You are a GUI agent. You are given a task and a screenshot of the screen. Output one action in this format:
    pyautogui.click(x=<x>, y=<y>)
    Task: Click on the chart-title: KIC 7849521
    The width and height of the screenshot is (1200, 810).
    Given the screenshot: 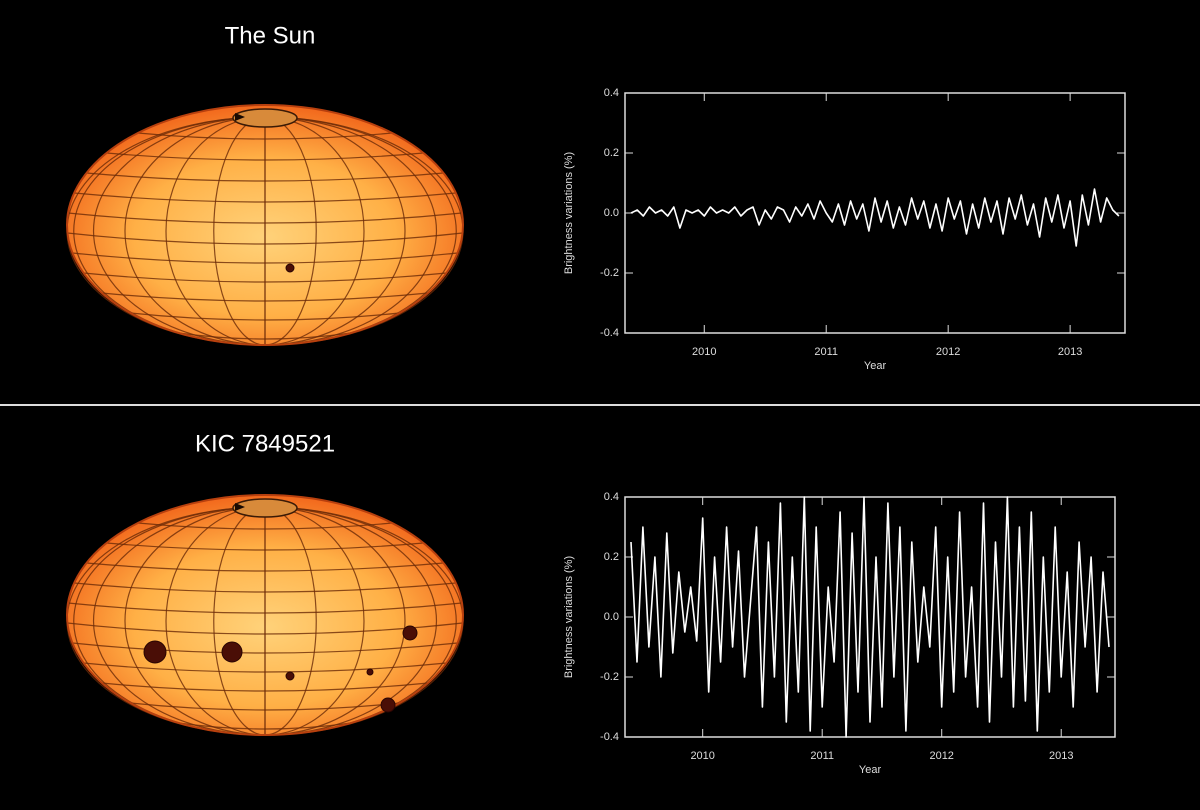 What is the action you would take?
    pyautogui.click(x=265, y=443)
    